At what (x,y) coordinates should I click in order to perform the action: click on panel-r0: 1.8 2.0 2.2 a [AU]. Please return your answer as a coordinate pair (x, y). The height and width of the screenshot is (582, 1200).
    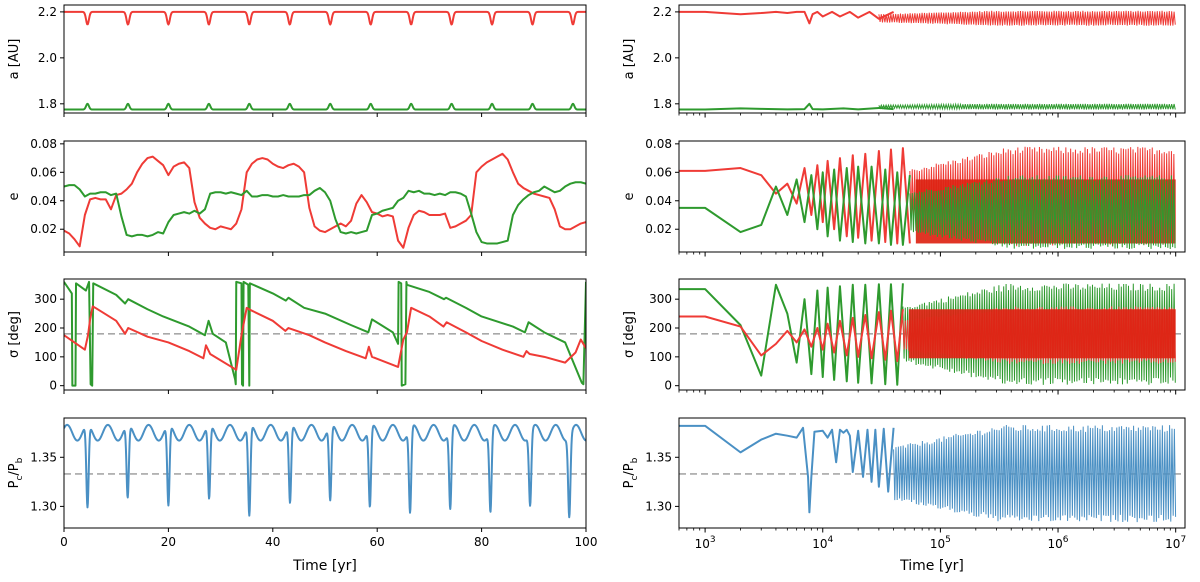
    Looking at the image, I should click on (904, 61).